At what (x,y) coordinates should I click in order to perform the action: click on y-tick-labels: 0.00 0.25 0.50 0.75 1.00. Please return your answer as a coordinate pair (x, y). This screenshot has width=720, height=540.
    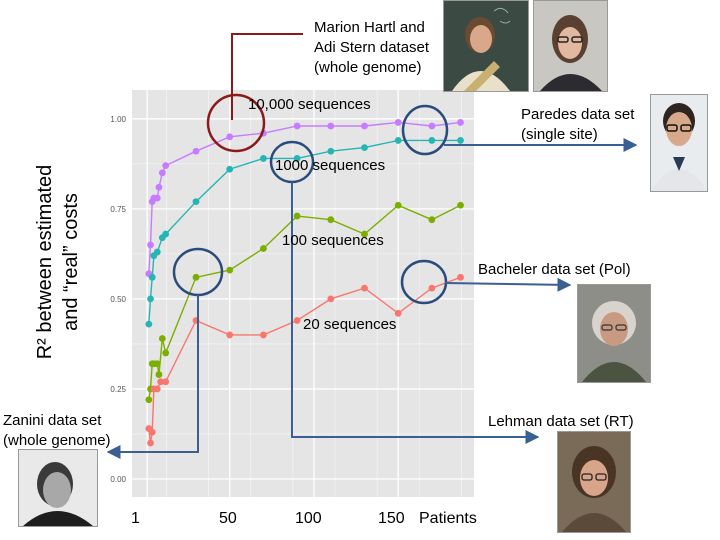
    Looking at the image, I should click on (118, 299).